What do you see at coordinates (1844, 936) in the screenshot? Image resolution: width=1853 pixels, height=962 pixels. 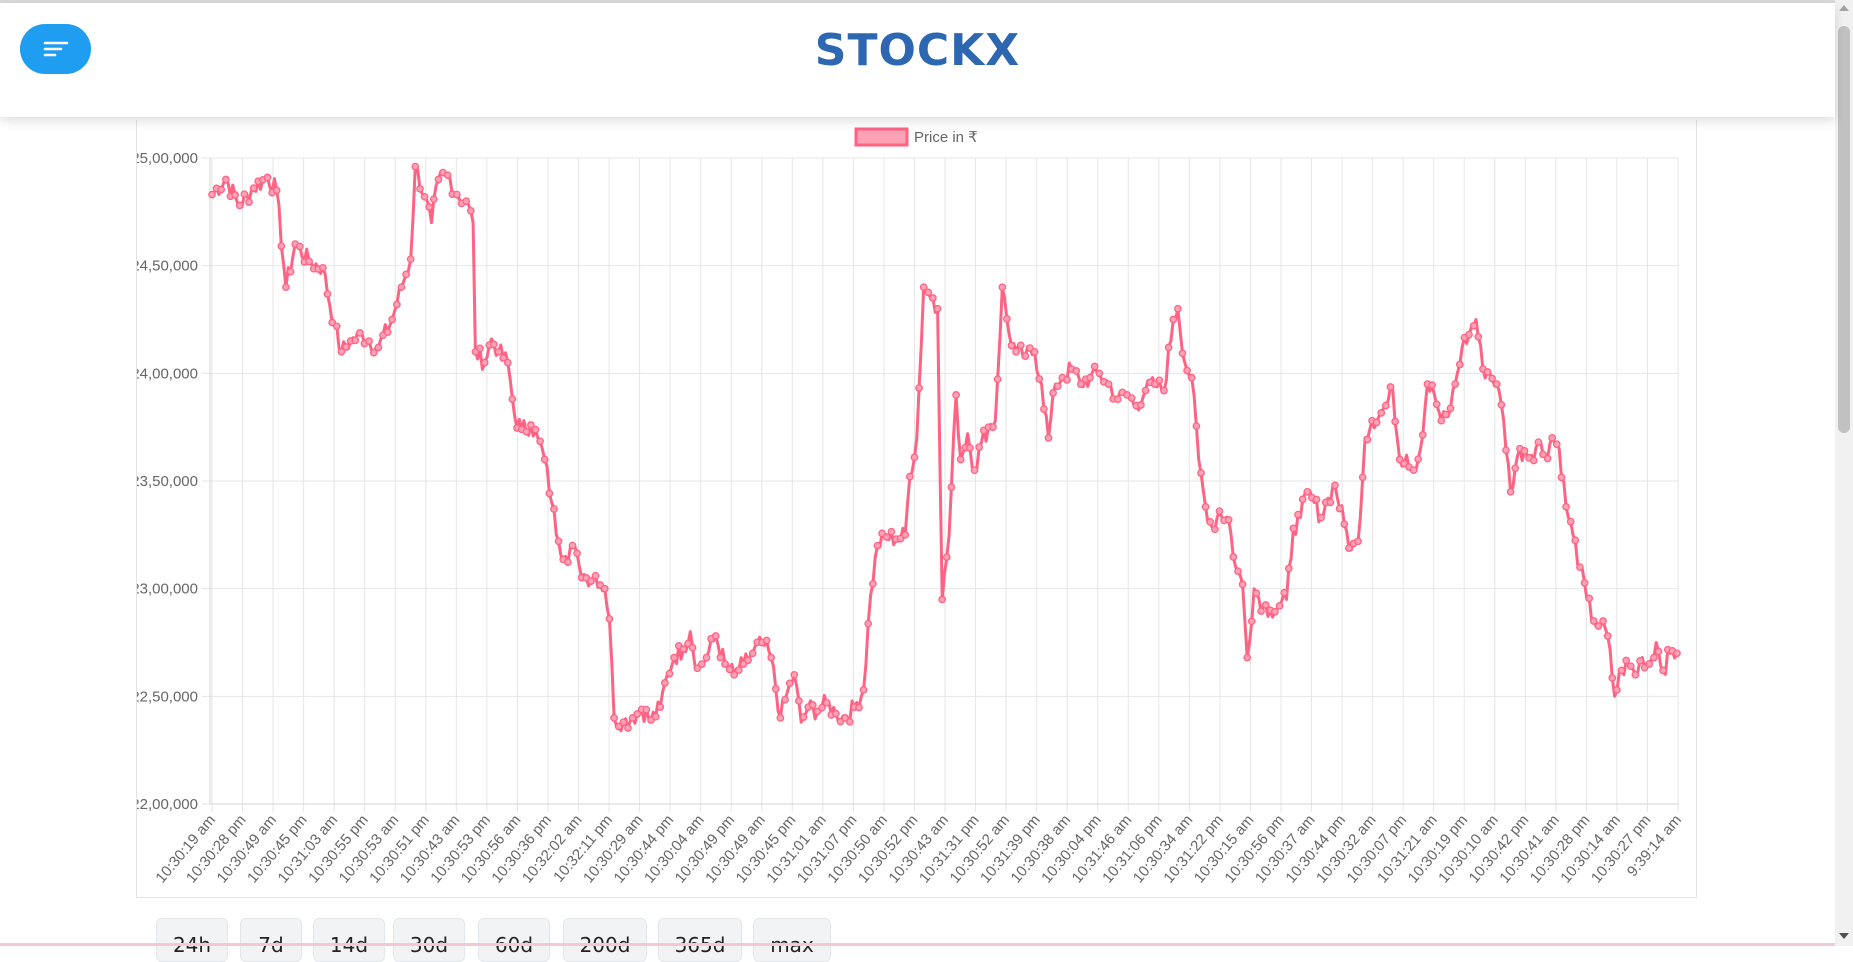 I see `scroll-down-arrow-icon` at bounding box center [1844, 936].